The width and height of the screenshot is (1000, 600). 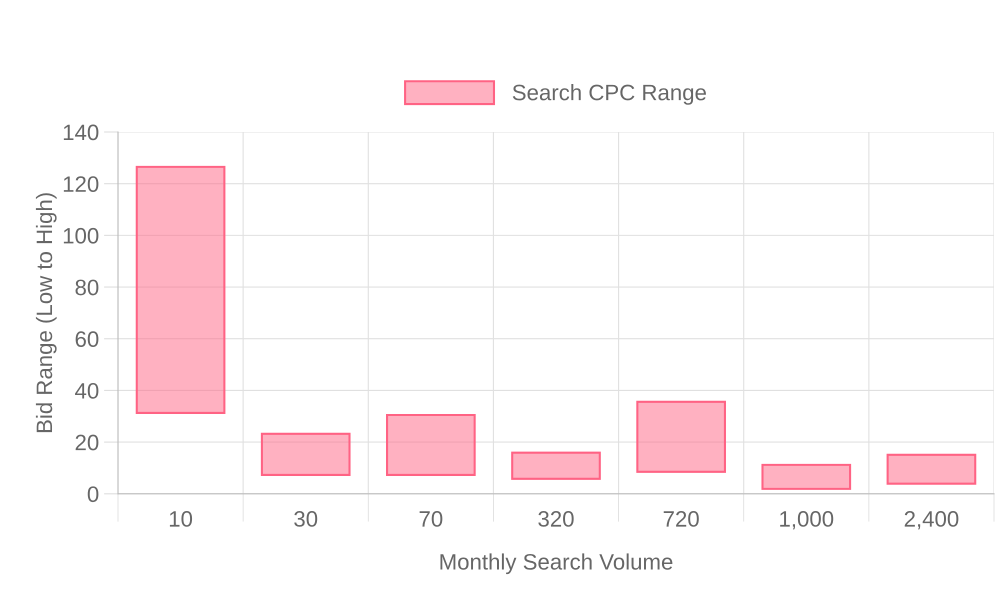 I want to click on y-tick-label: 140, so click(x=81, y=132).